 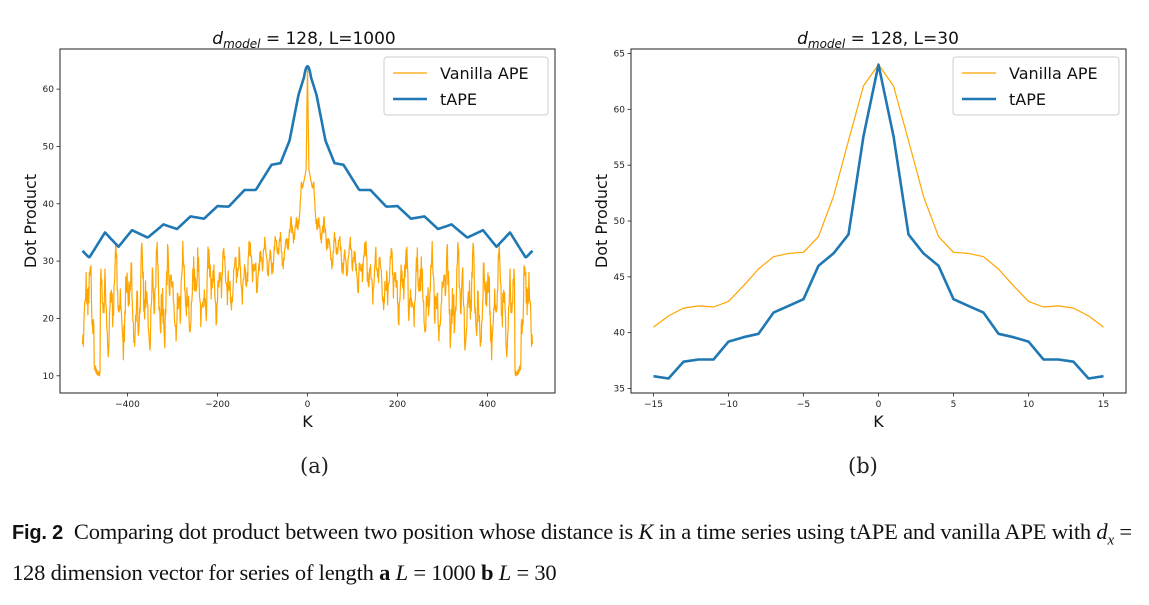 What do you see at coordinates (619, 166) in the screenshot?
I see `y-tick-label: 55` at bounding box center [619, 166].